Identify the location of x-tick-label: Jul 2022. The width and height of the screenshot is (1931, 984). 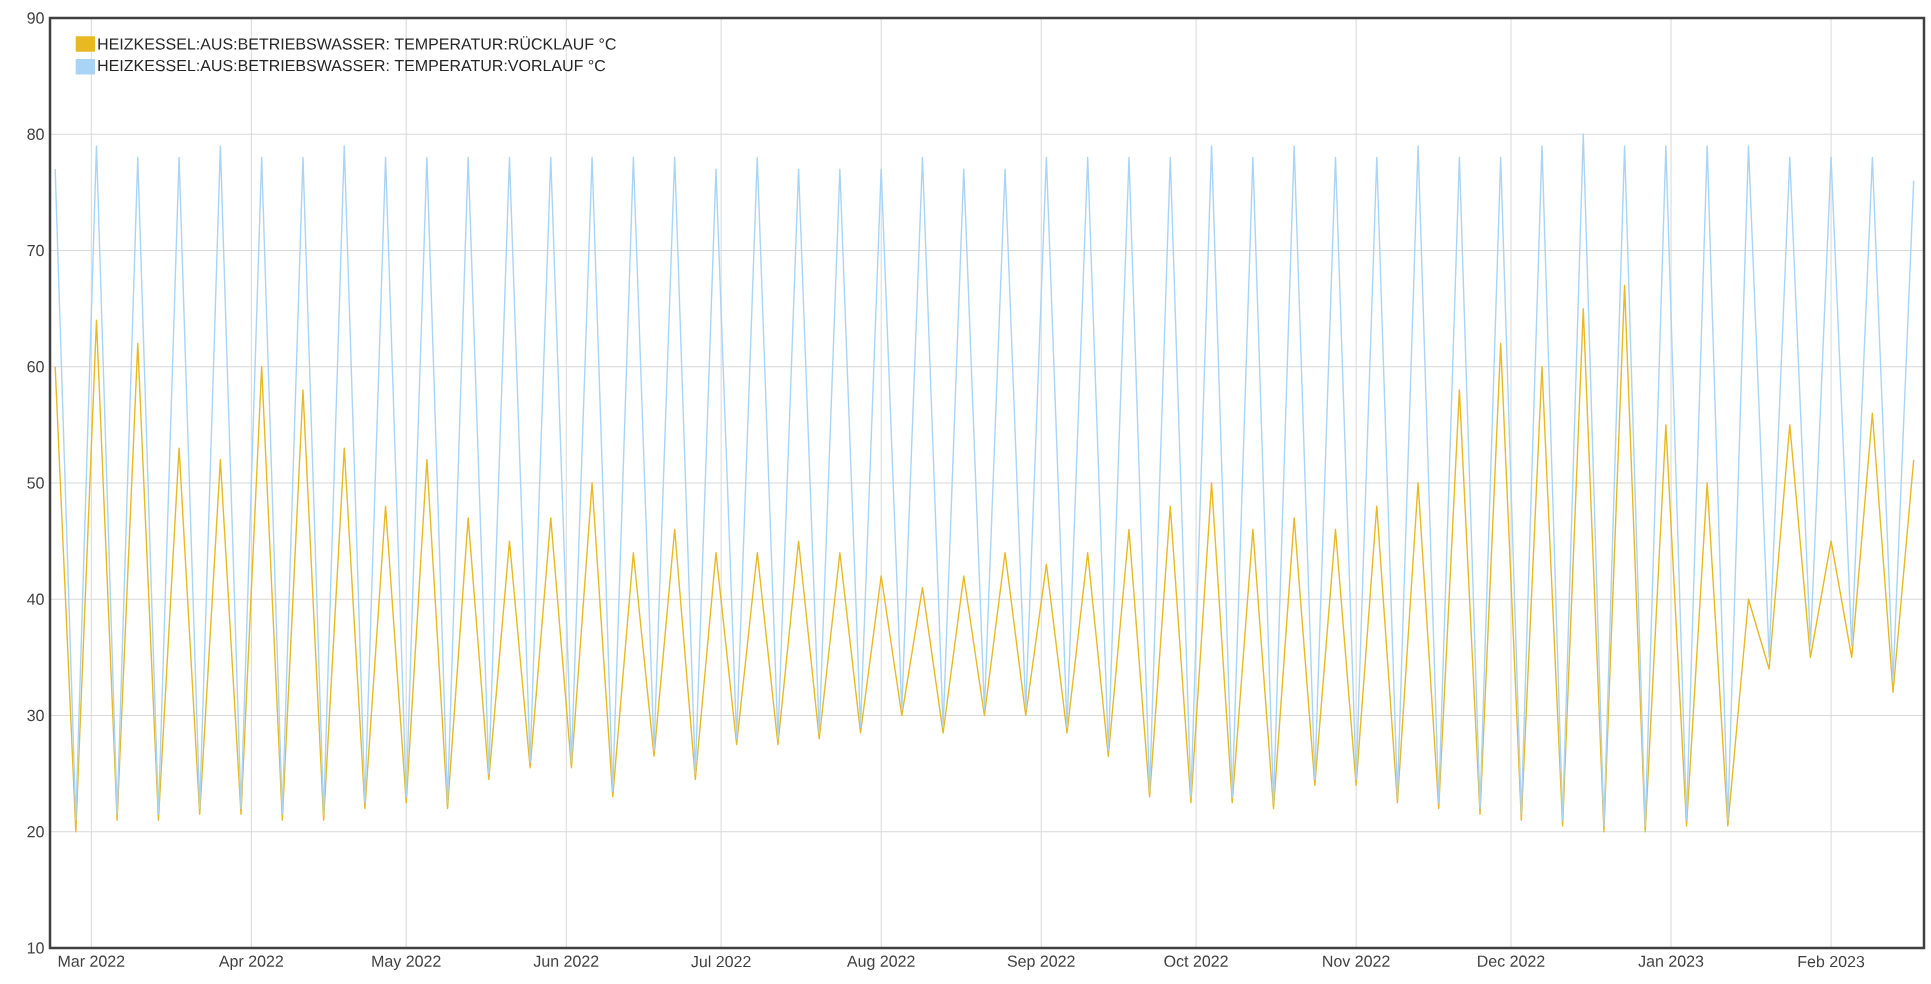
(721, 961).